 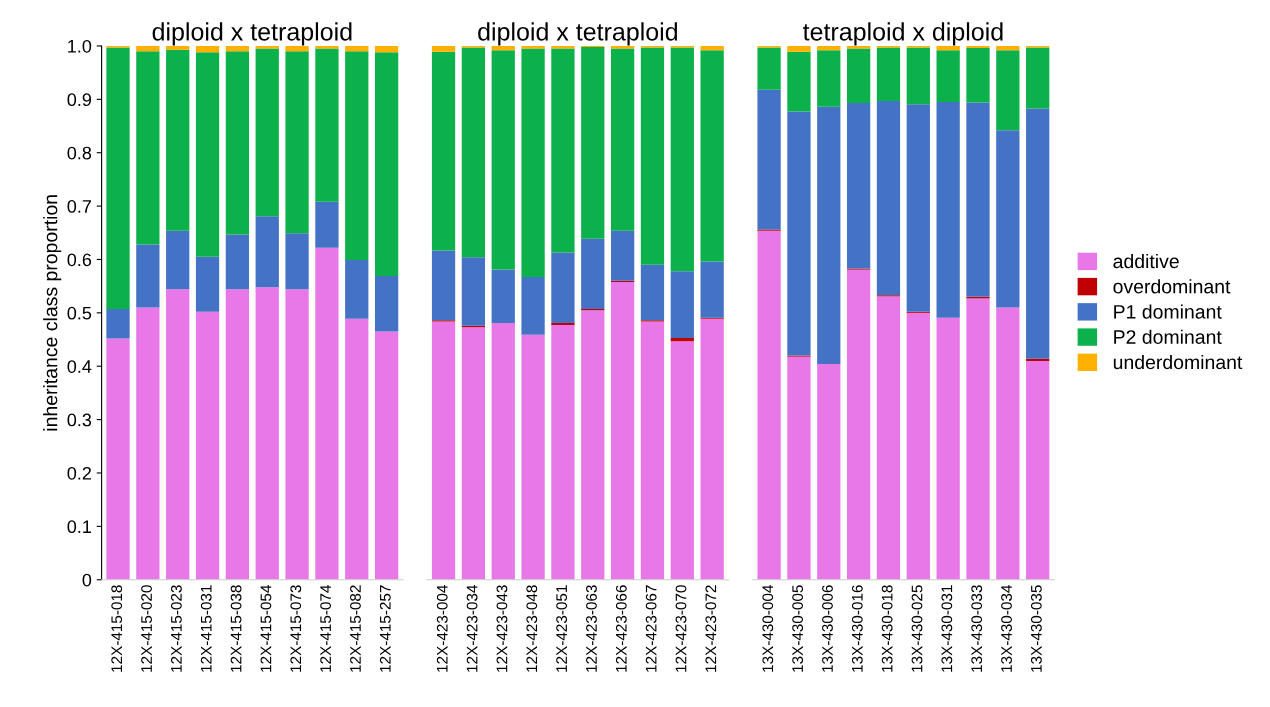 What do you see at coordinates (798, 628) in the screenshot?
I see `x-tick-label: 13X-430-005` at bounding box center [798, 628].